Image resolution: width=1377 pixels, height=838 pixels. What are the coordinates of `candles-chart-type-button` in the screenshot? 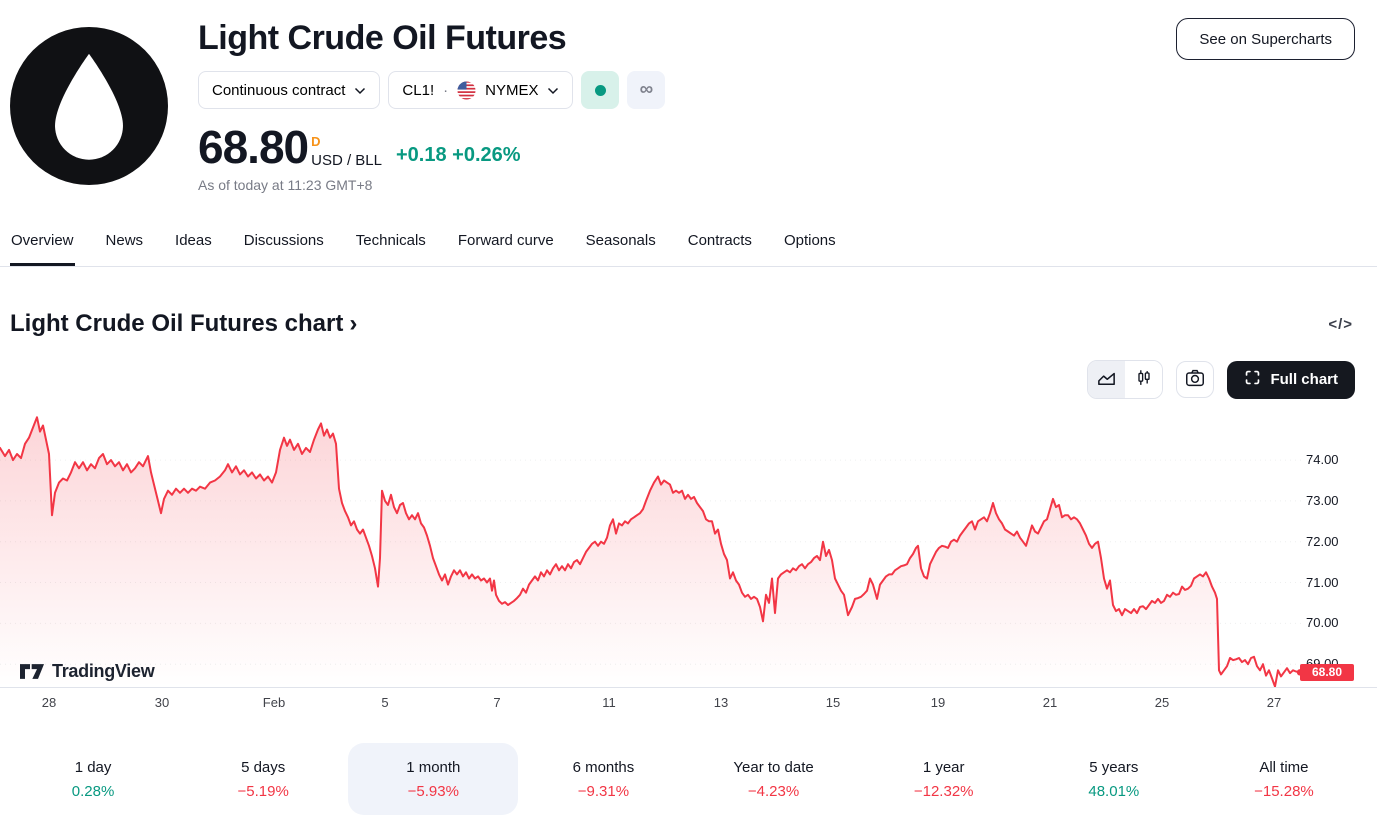 It's located at (1144, 379).